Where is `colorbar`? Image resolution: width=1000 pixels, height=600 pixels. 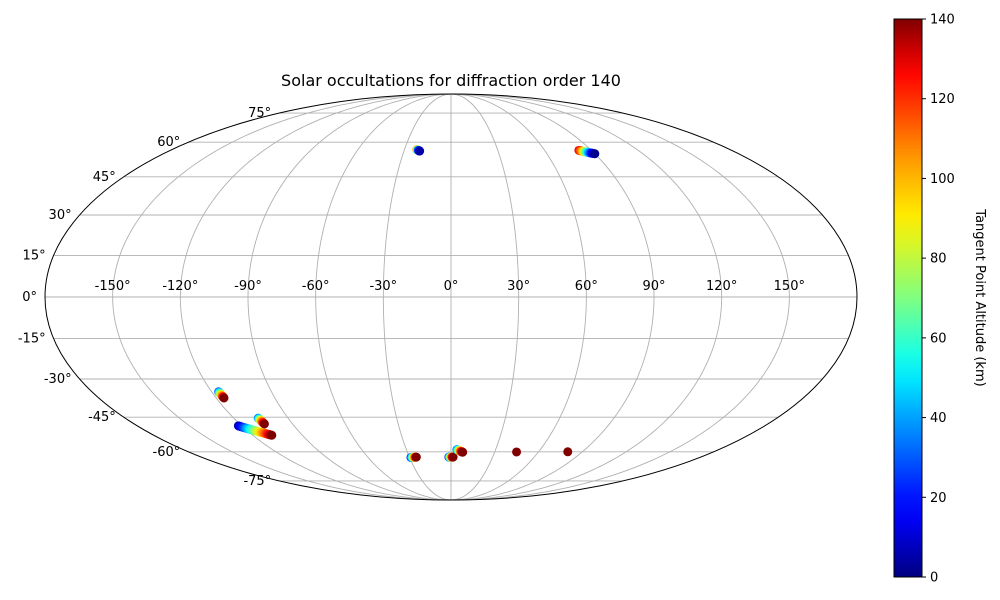
colorbar is located at coordinates (908, 298).